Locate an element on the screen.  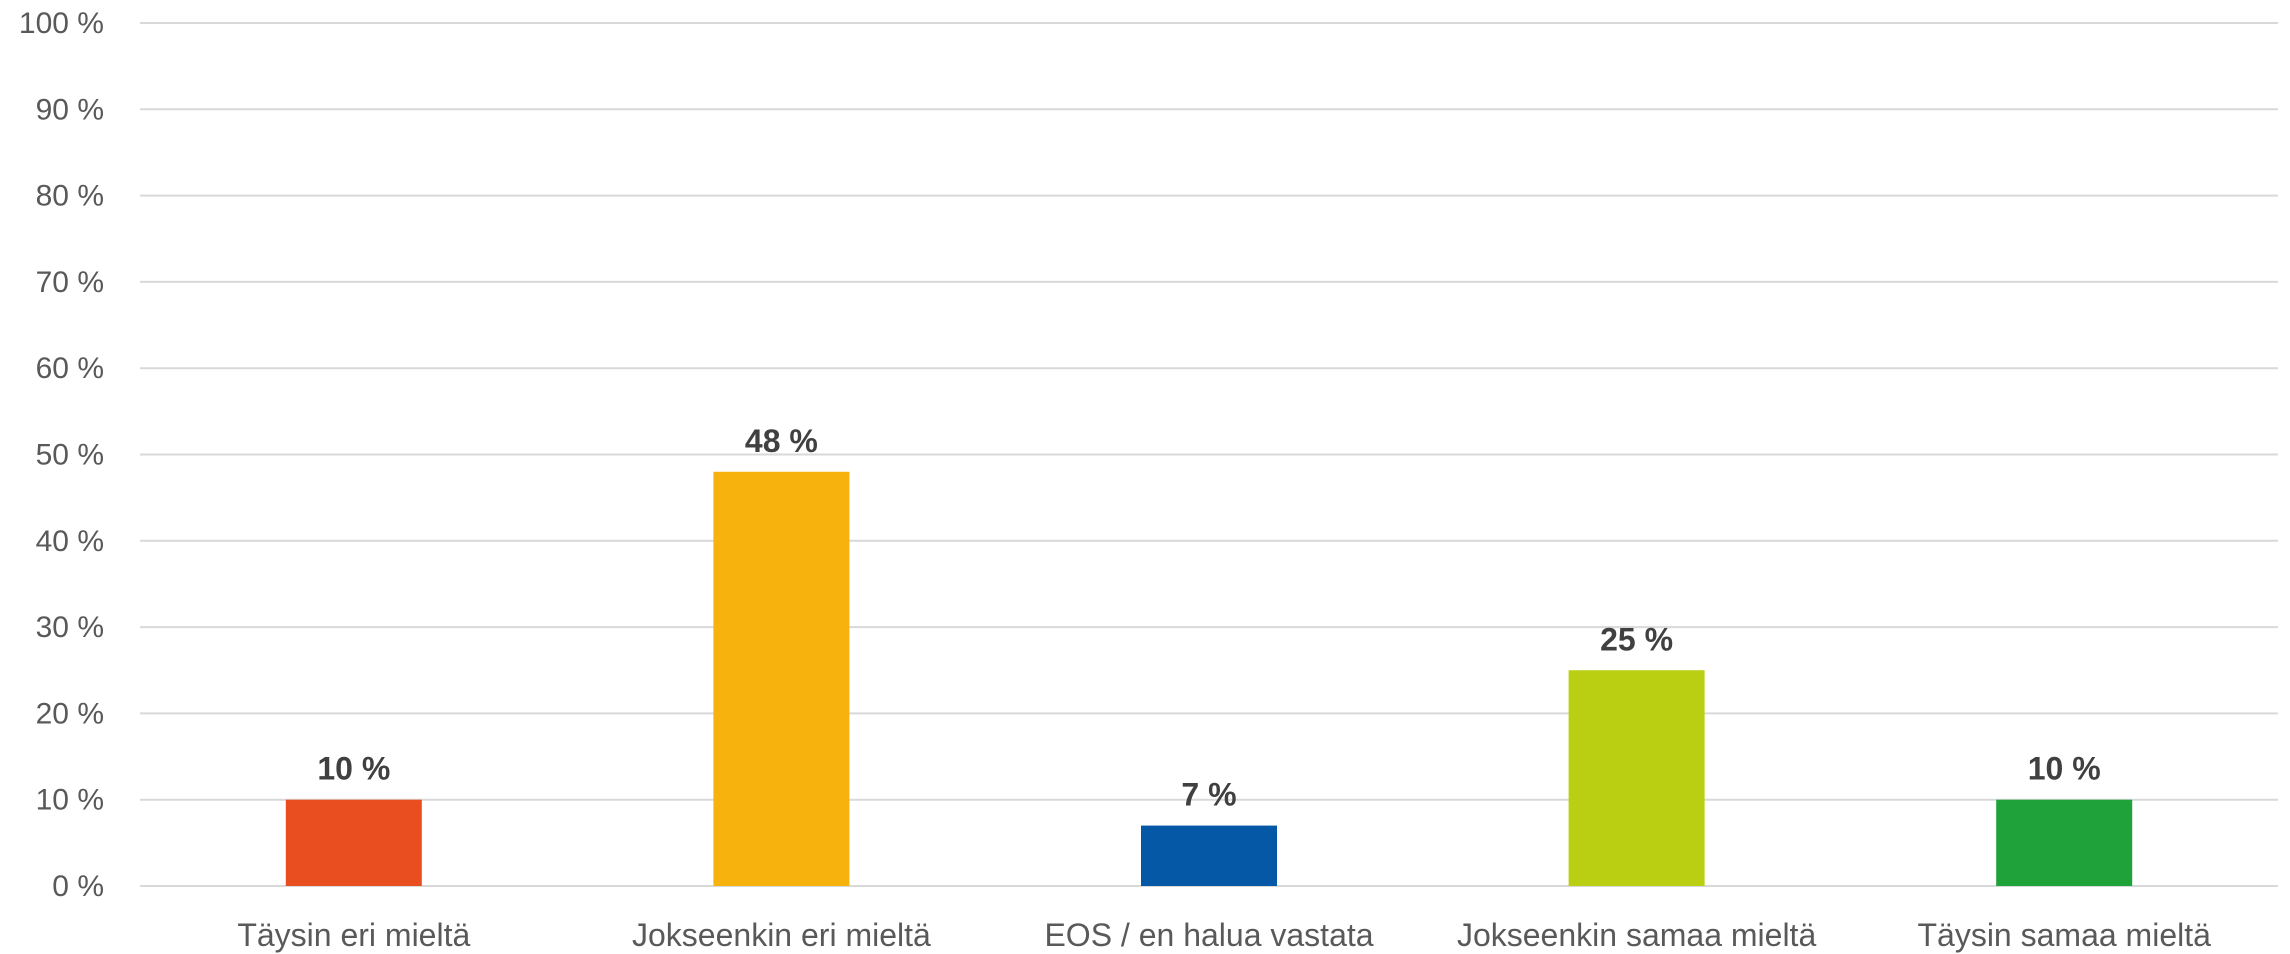
x-category-label: EOS / en halua vastata is located at coordinates (1208, 935).